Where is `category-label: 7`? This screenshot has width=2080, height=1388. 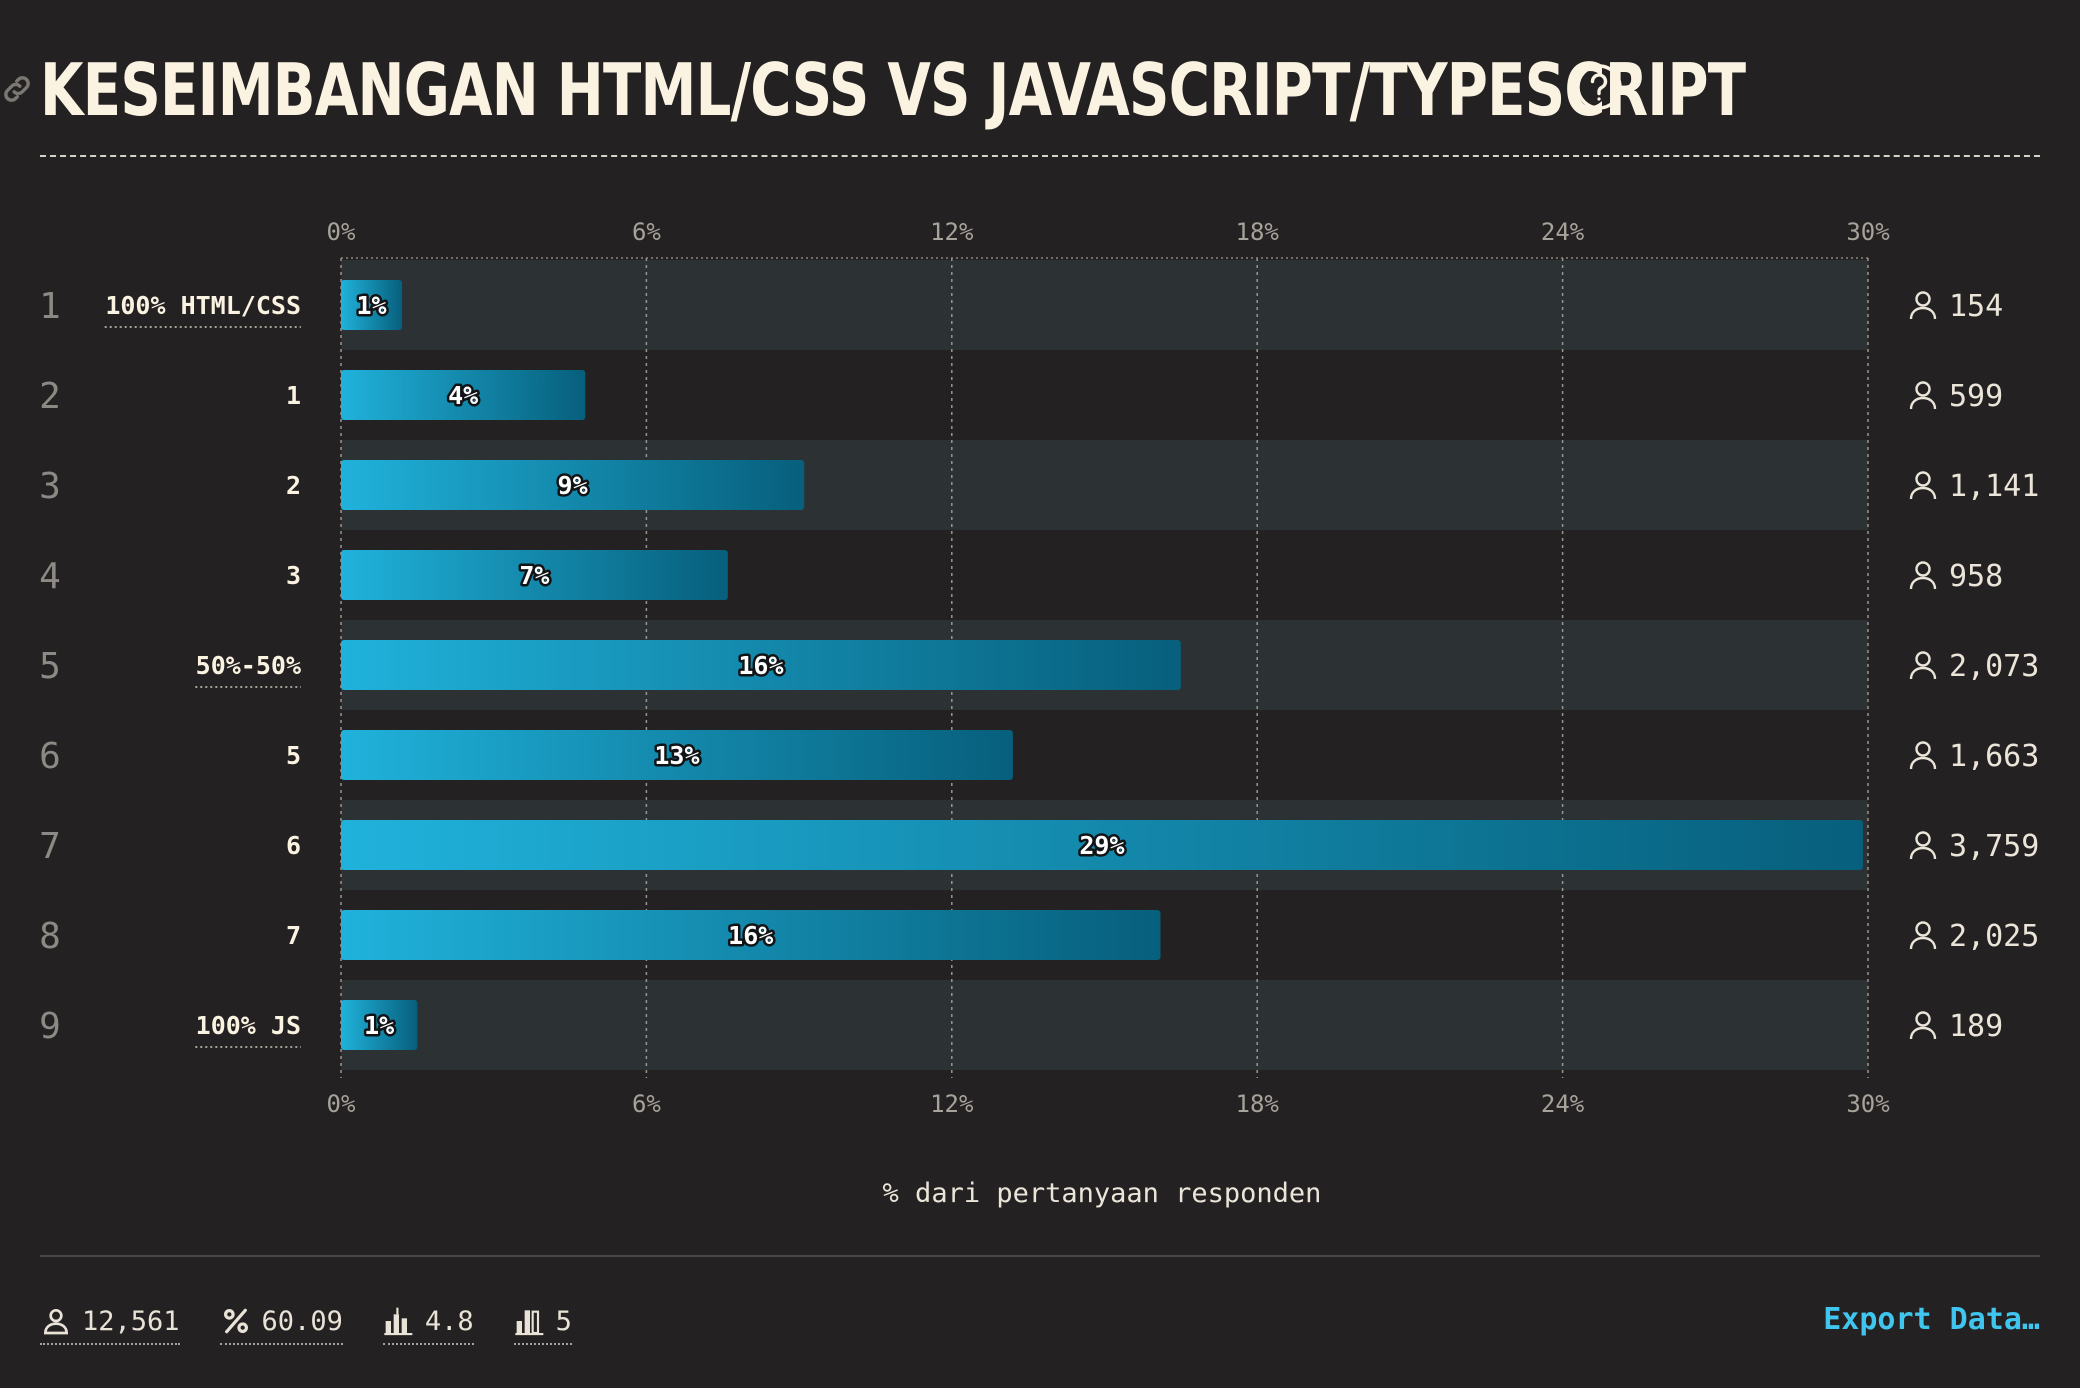
category-label: 7 is located at coordinates (293, 935).